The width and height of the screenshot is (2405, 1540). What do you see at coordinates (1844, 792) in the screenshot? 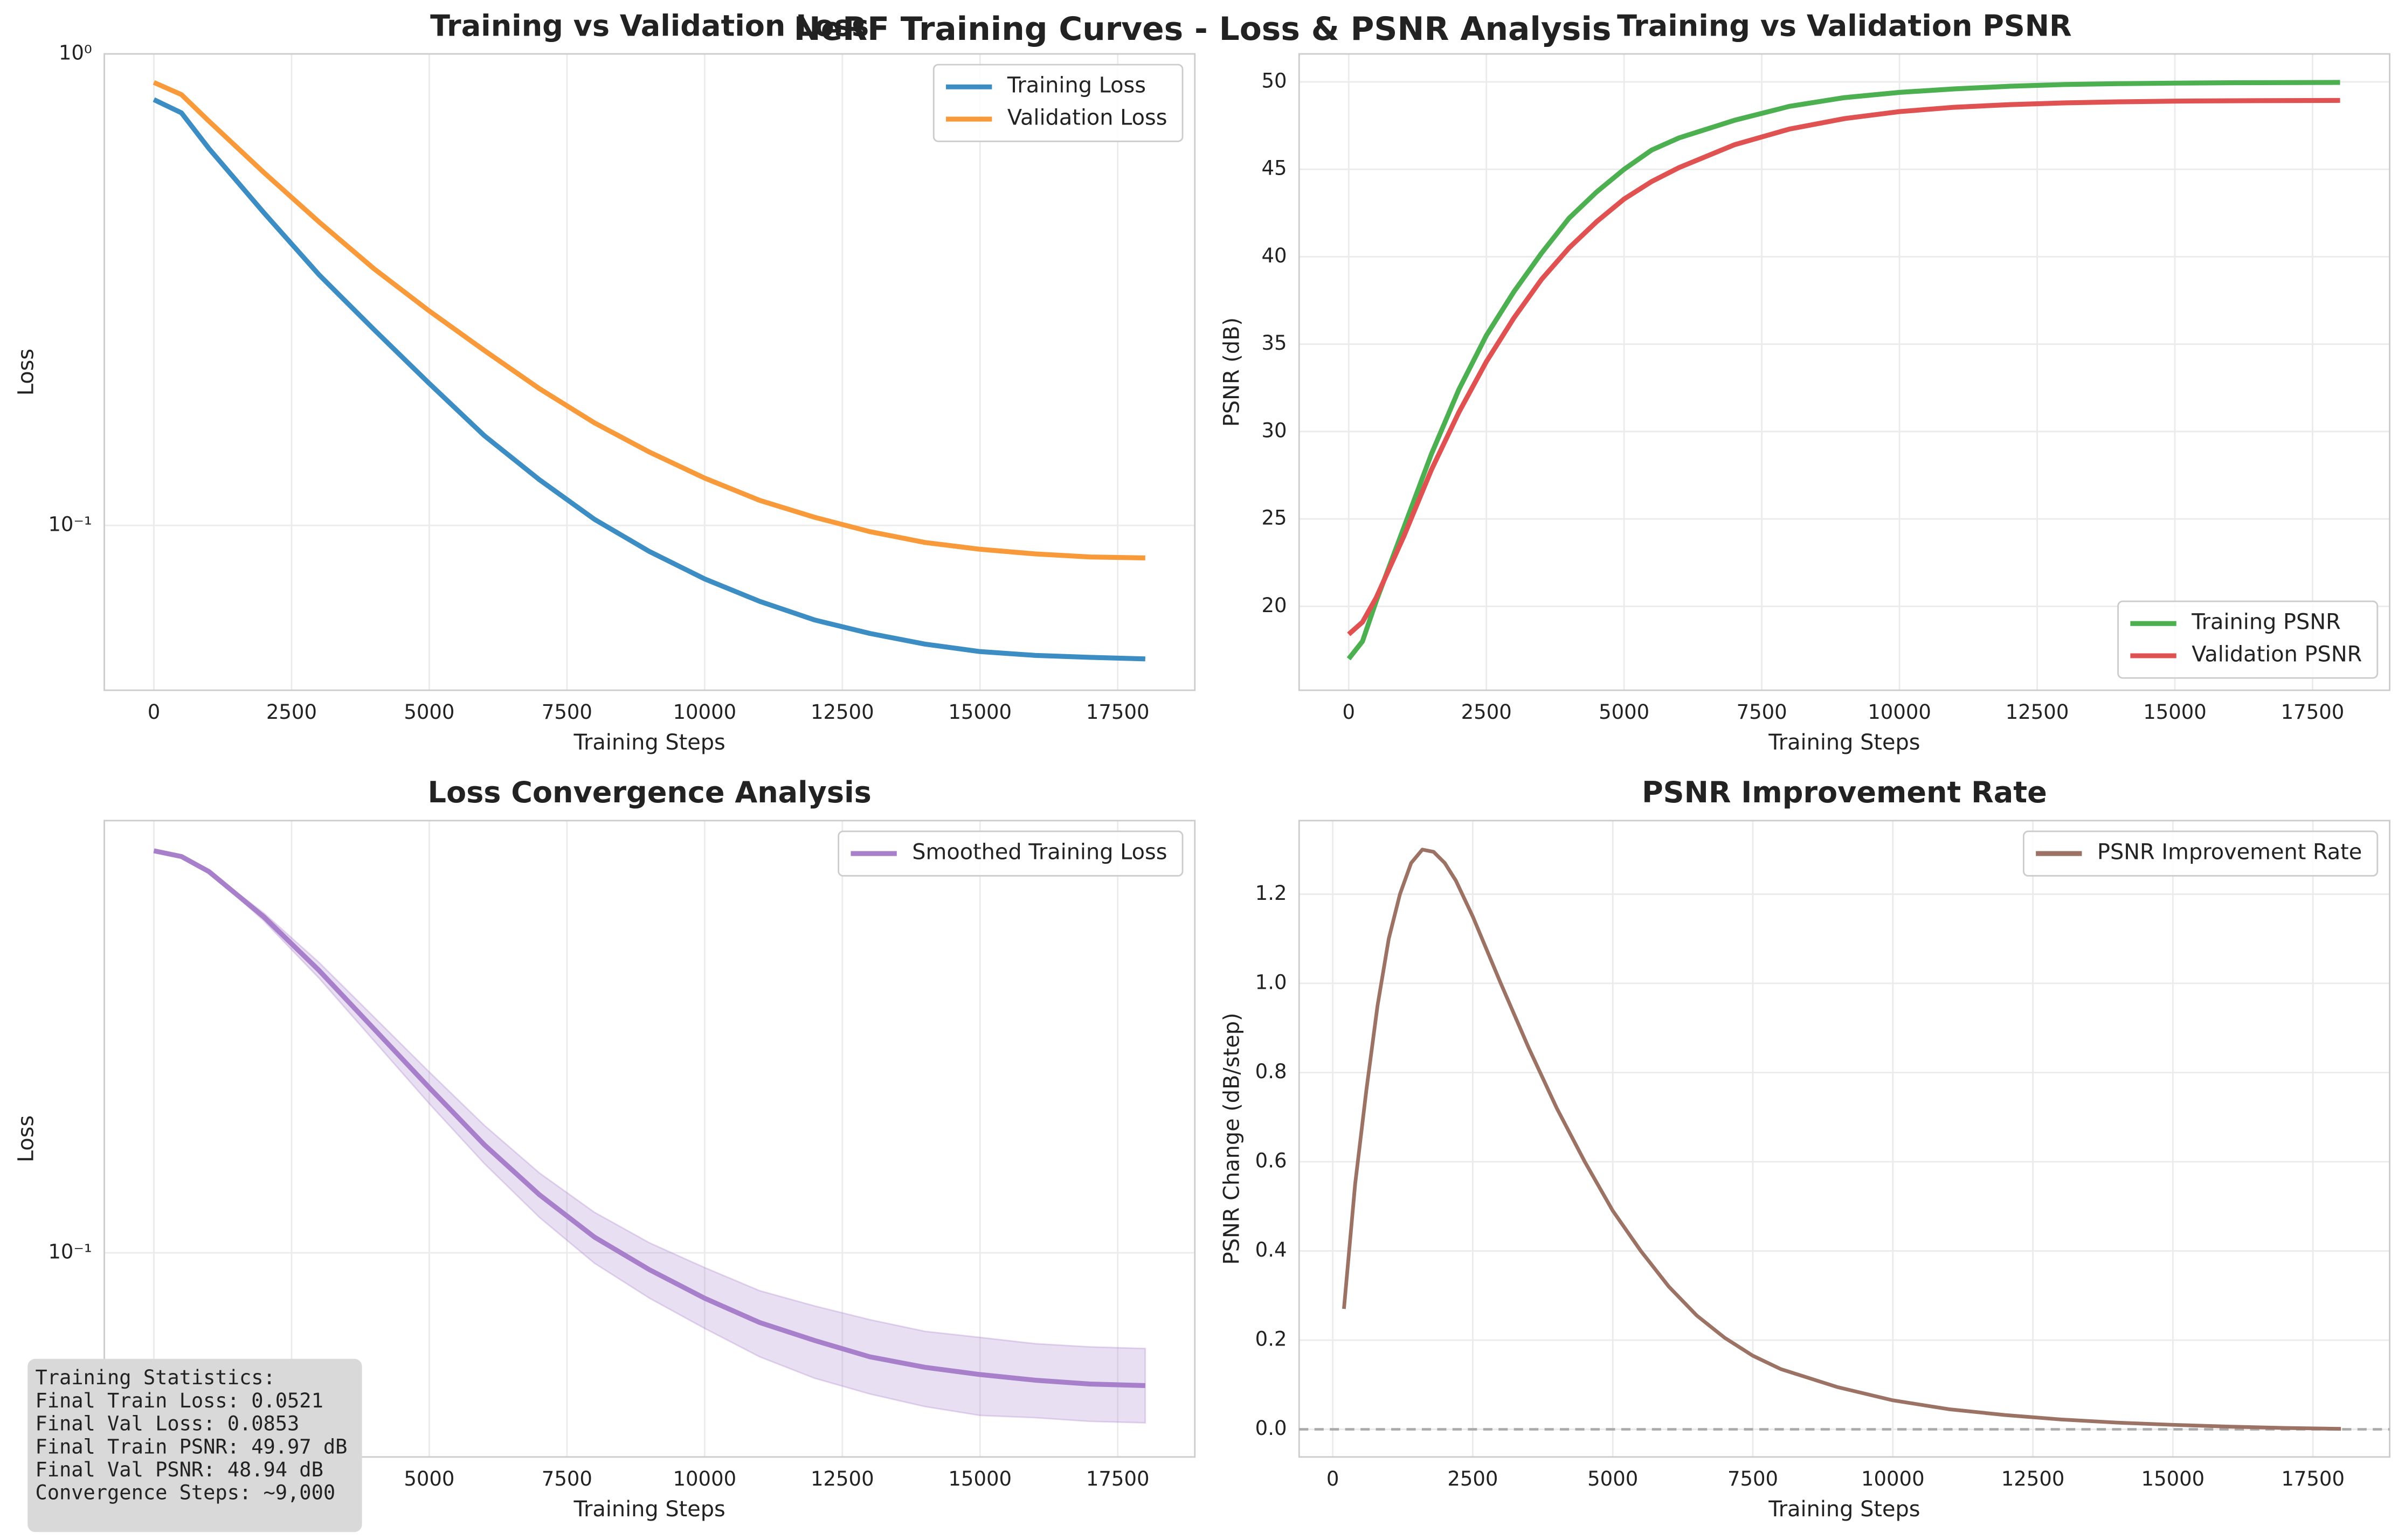
I see `subplot-title: PSNR Improvement Rate` at bounding box center [1844, 792].